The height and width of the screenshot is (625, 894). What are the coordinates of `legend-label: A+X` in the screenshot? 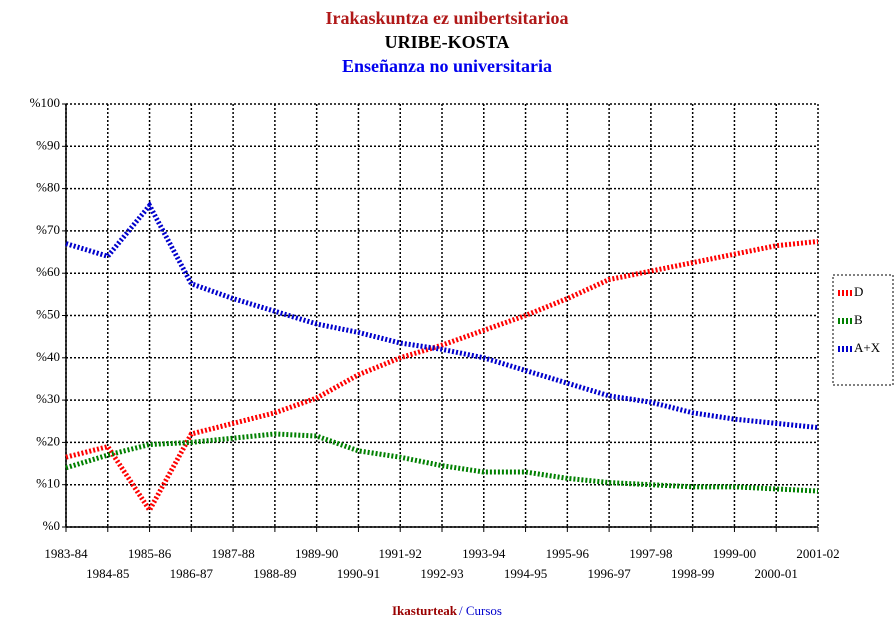 It's located at (867, 347).